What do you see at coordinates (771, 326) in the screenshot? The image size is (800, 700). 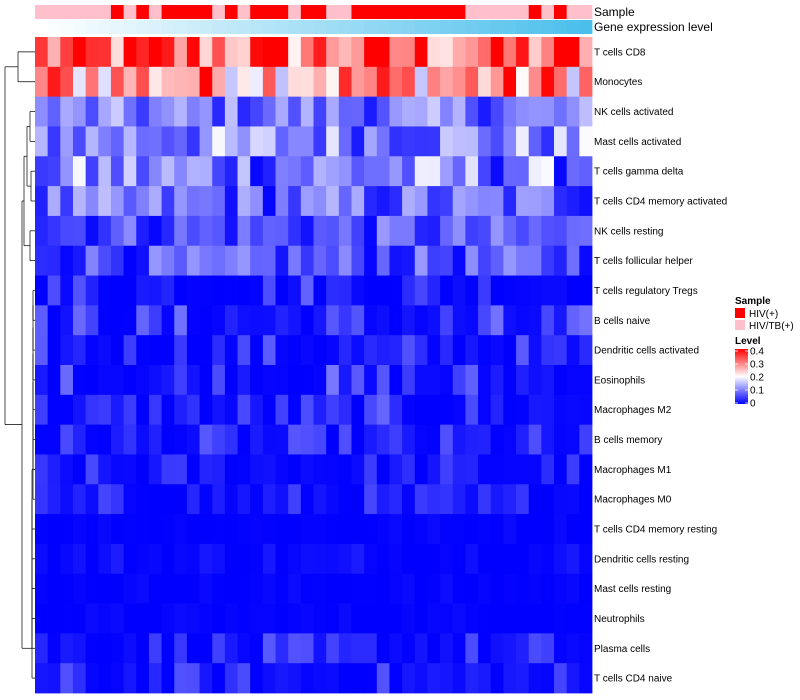 I see `legend-label-hiv-tb: HIV/TB(+)` at bounding box center [771, 326].